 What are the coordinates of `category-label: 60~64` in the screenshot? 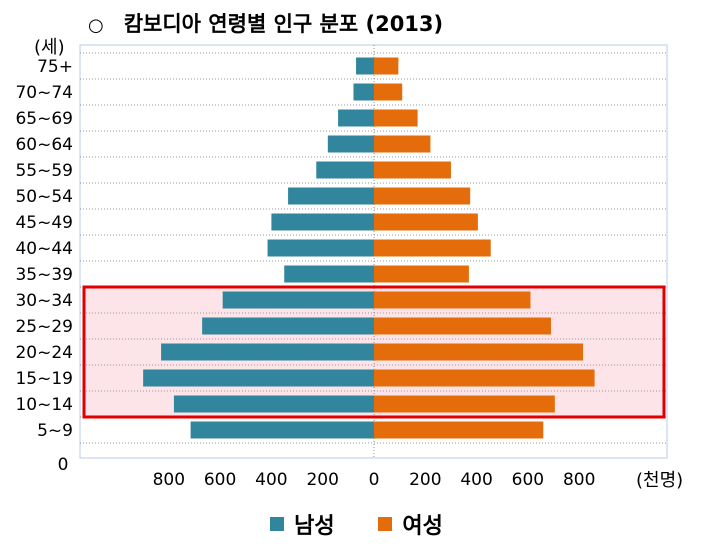 It's located at (44, 145).